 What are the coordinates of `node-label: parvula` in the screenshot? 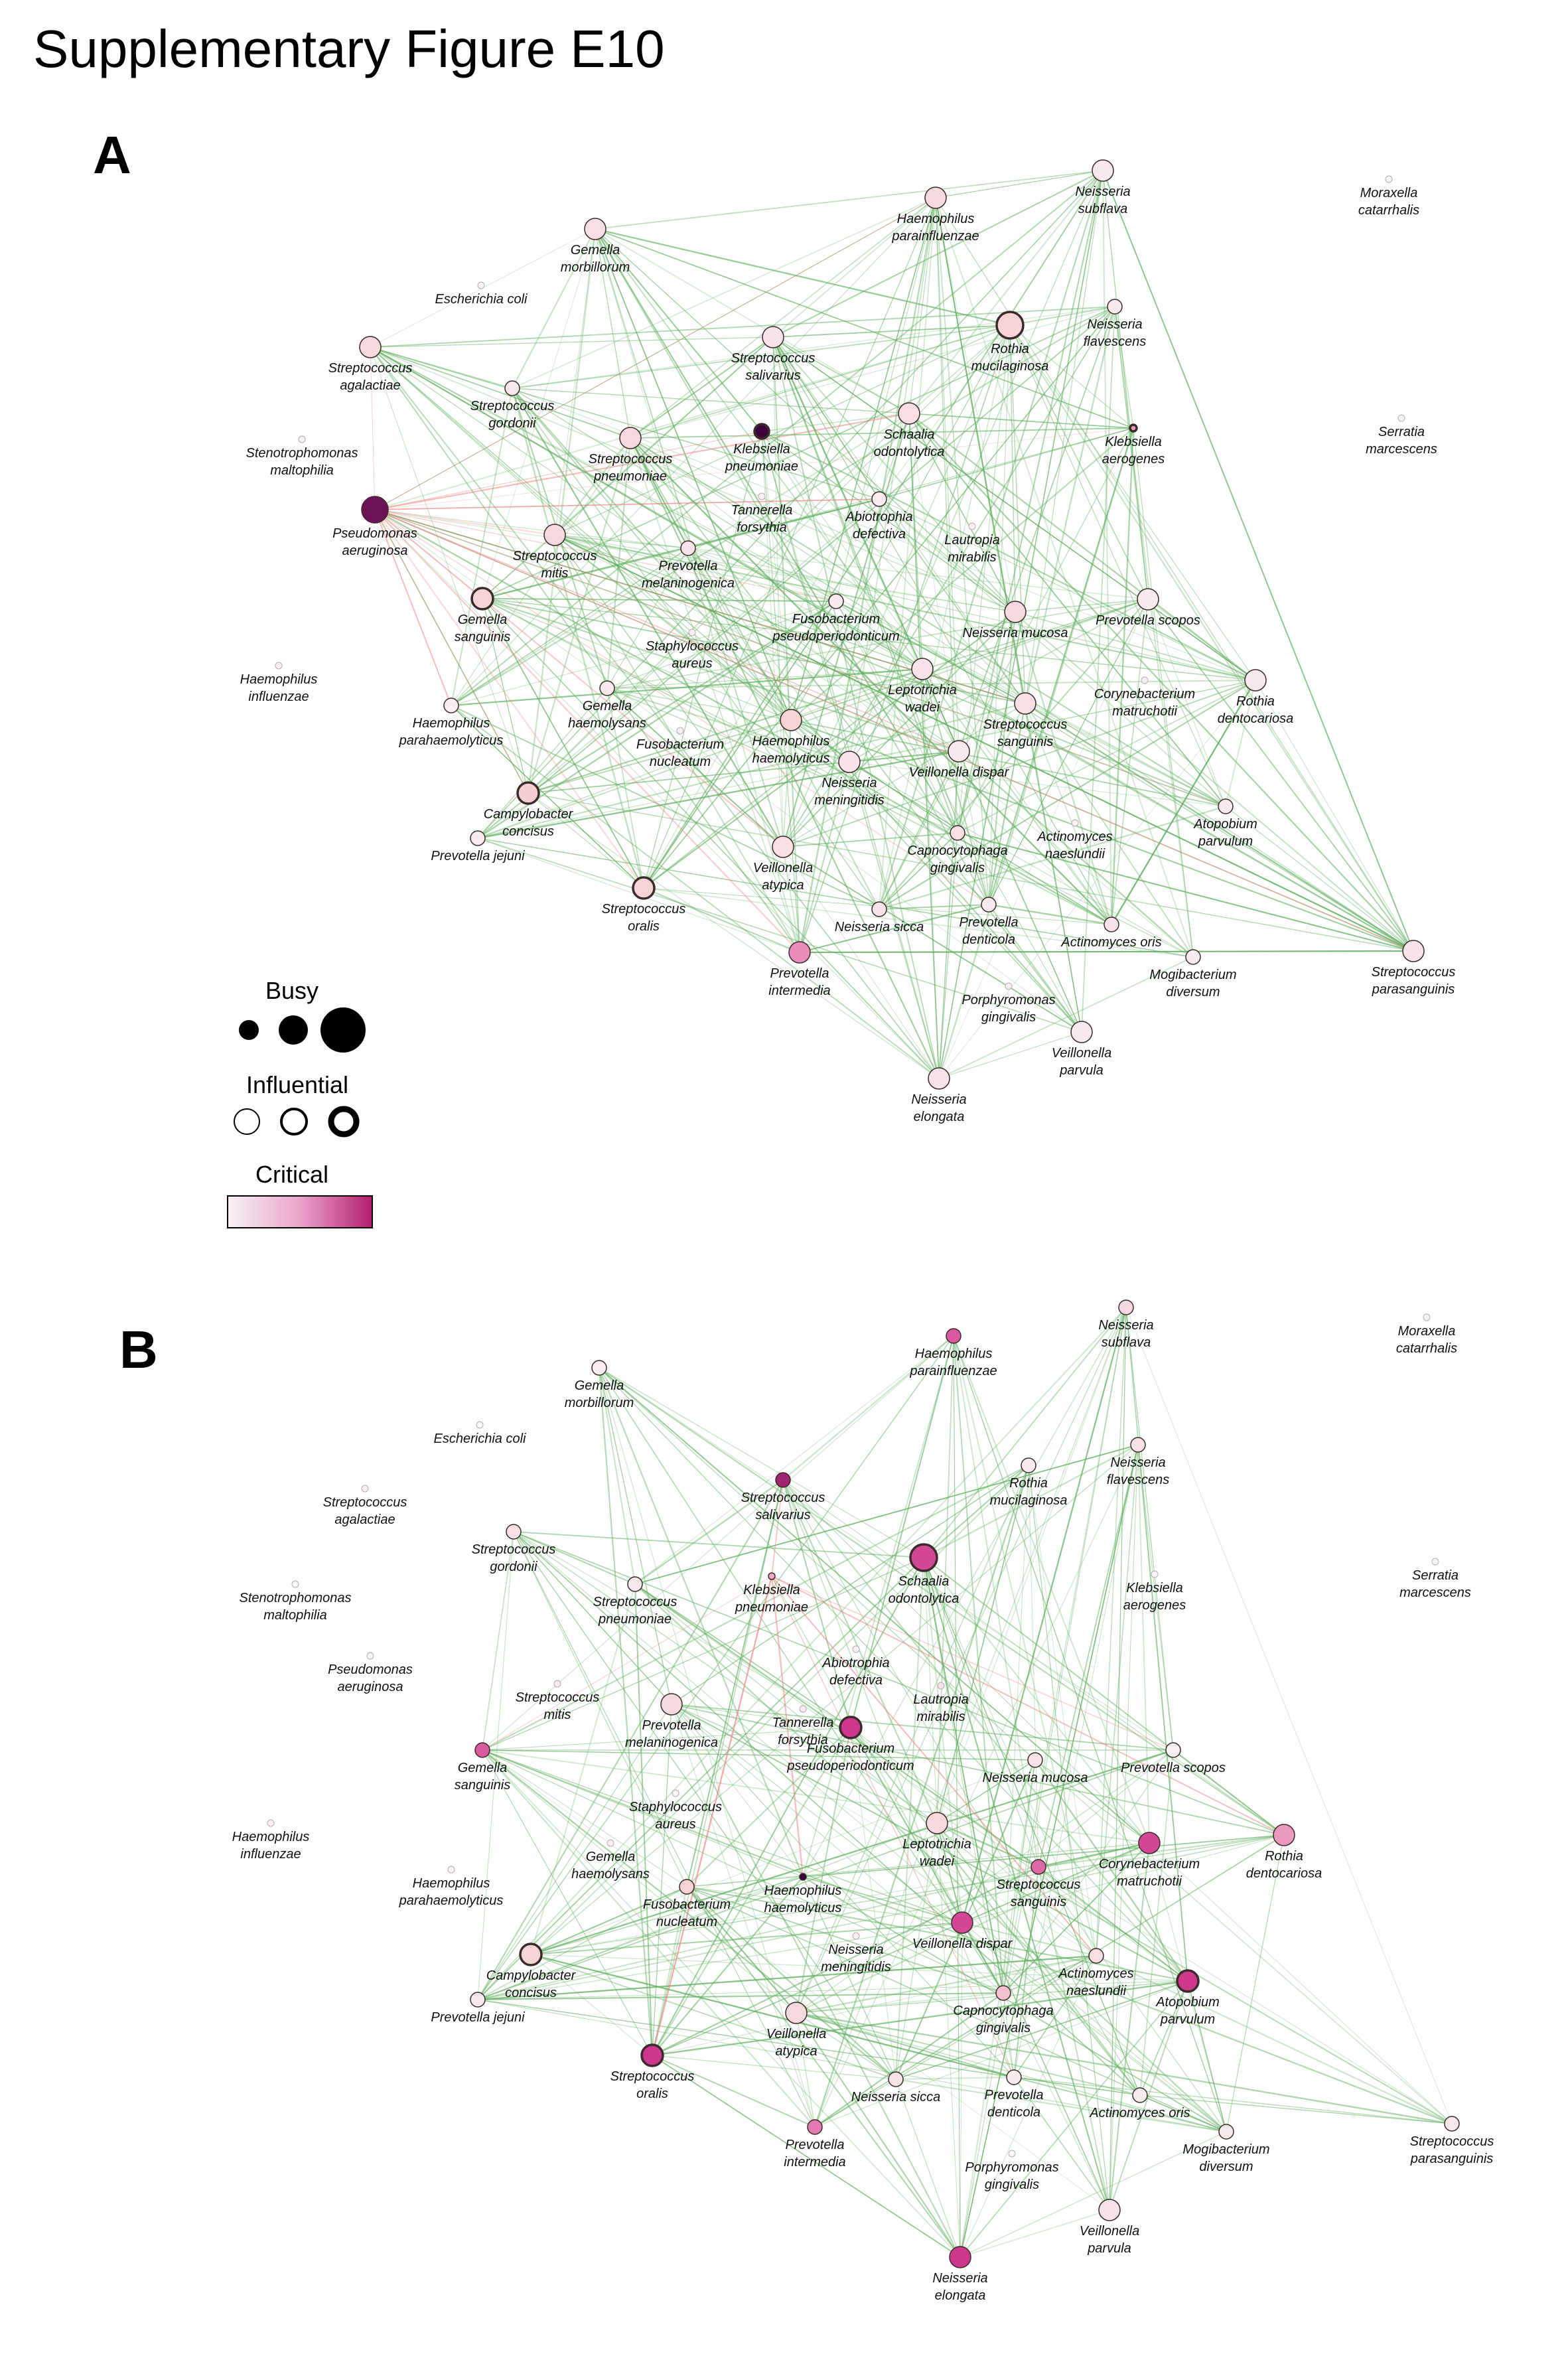 It's located at (1081, 1070).